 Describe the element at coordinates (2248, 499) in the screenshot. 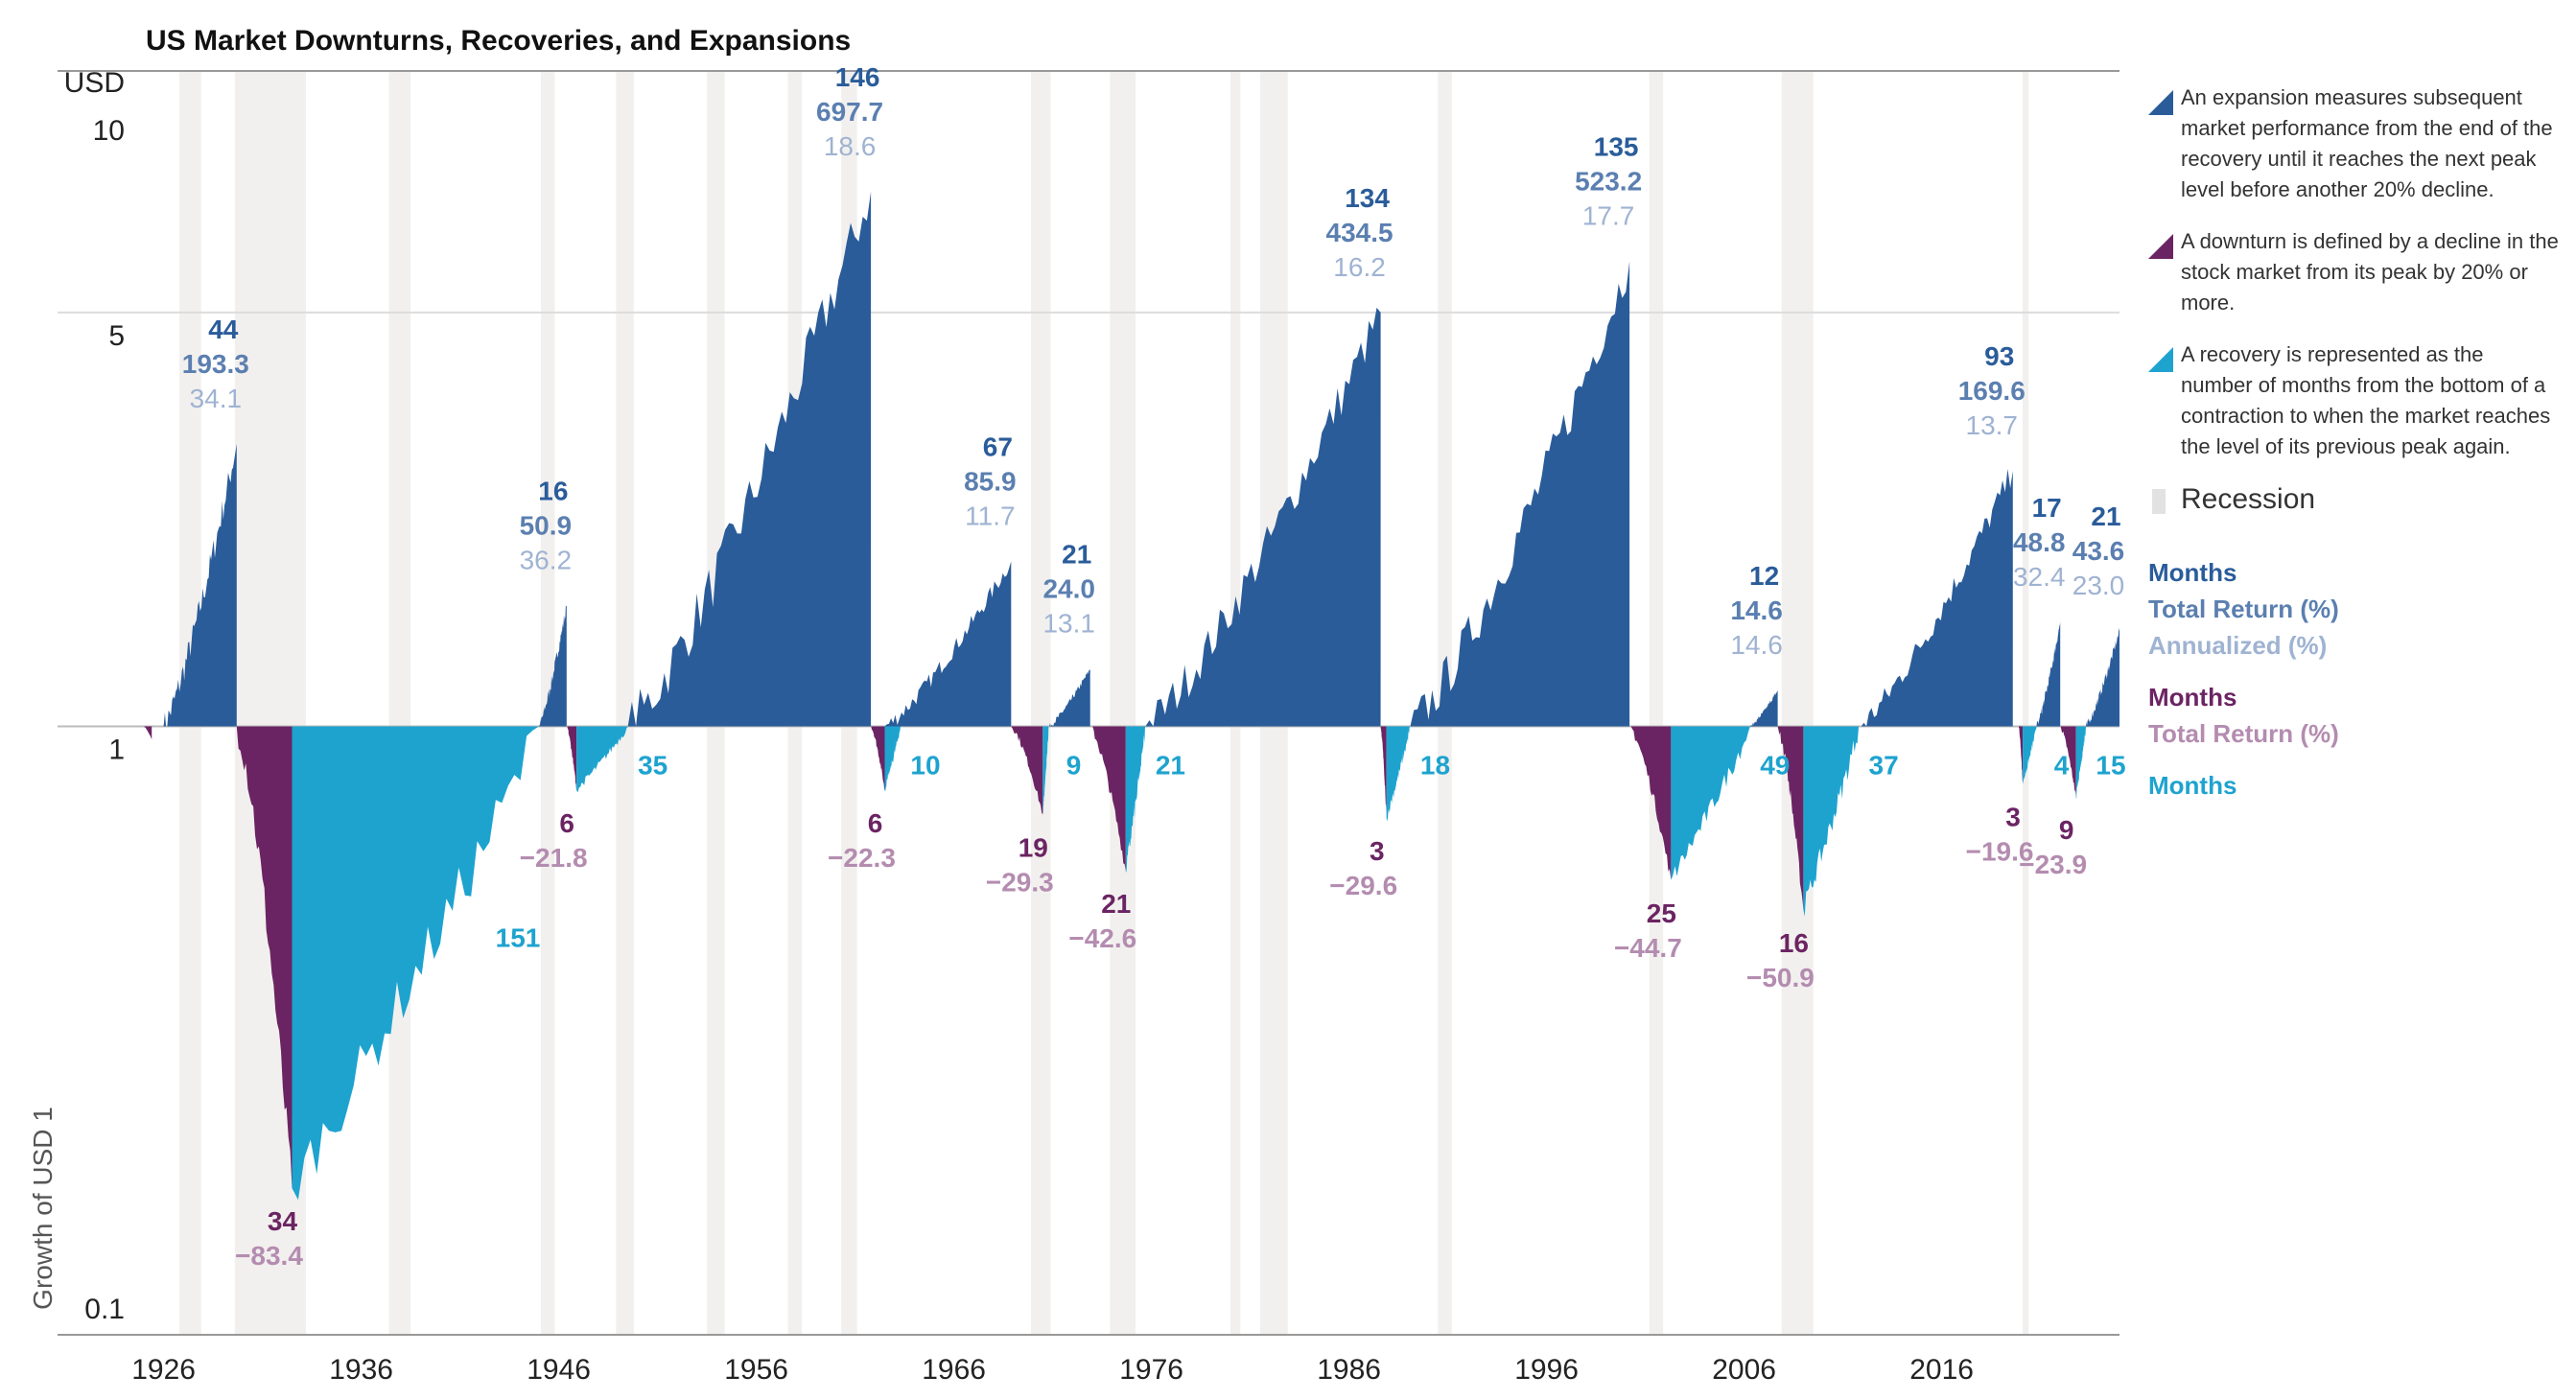

I see `legend-recession-text: Recession` at that location.